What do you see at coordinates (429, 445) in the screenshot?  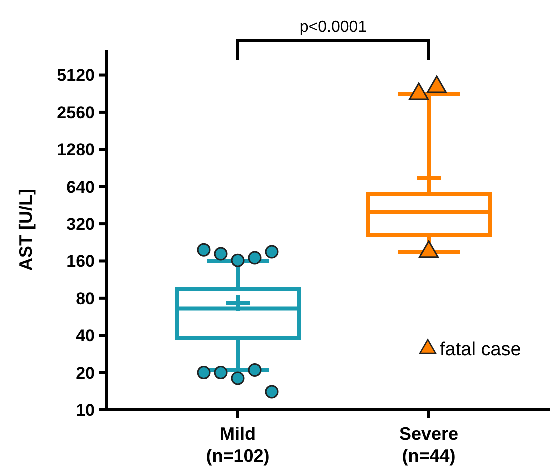 I see `x-tick-label: Severe (n=44)` at bounding box center [429, 445].